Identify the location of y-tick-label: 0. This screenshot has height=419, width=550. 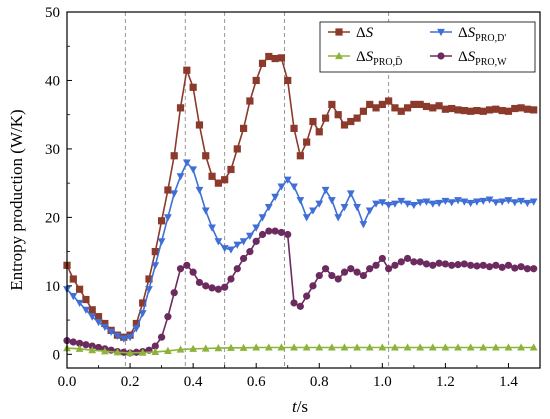
(57, 355).